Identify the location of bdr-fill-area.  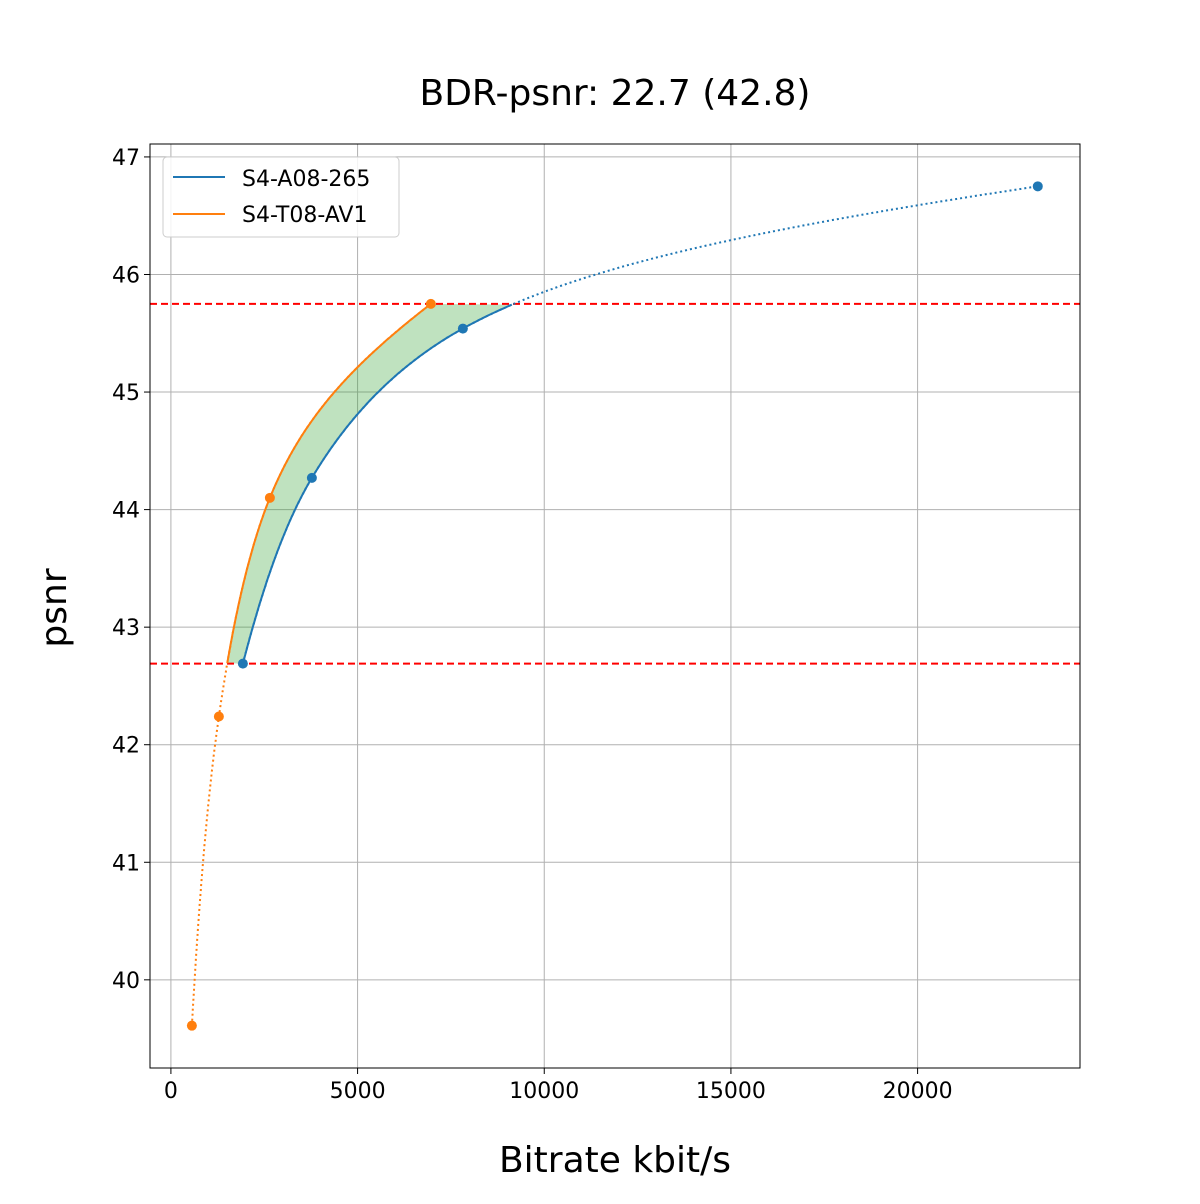
(369, 483).